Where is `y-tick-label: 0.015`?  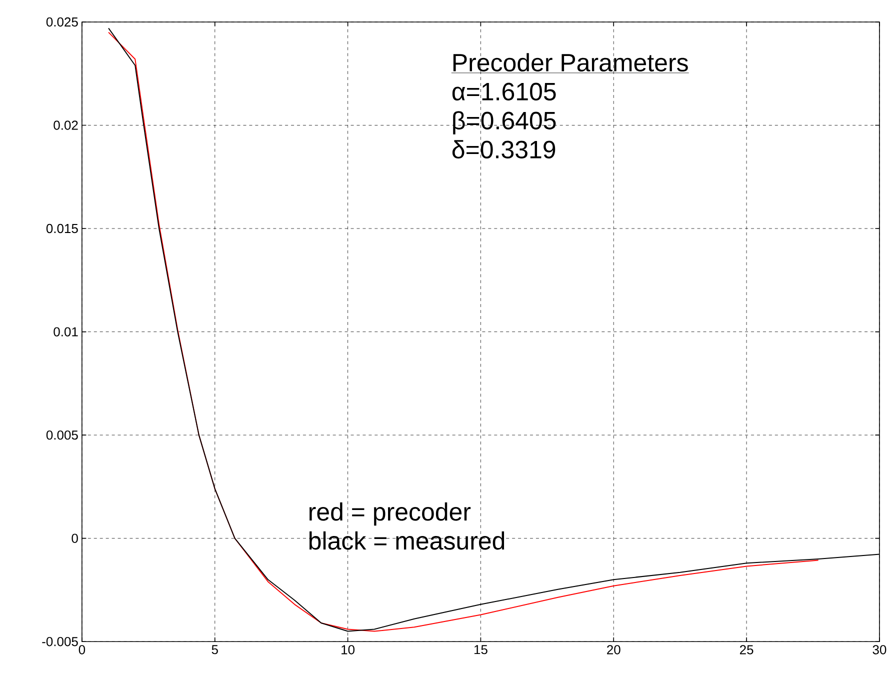 y-tick-label: 0.015 is located at coordinates (62, 229).